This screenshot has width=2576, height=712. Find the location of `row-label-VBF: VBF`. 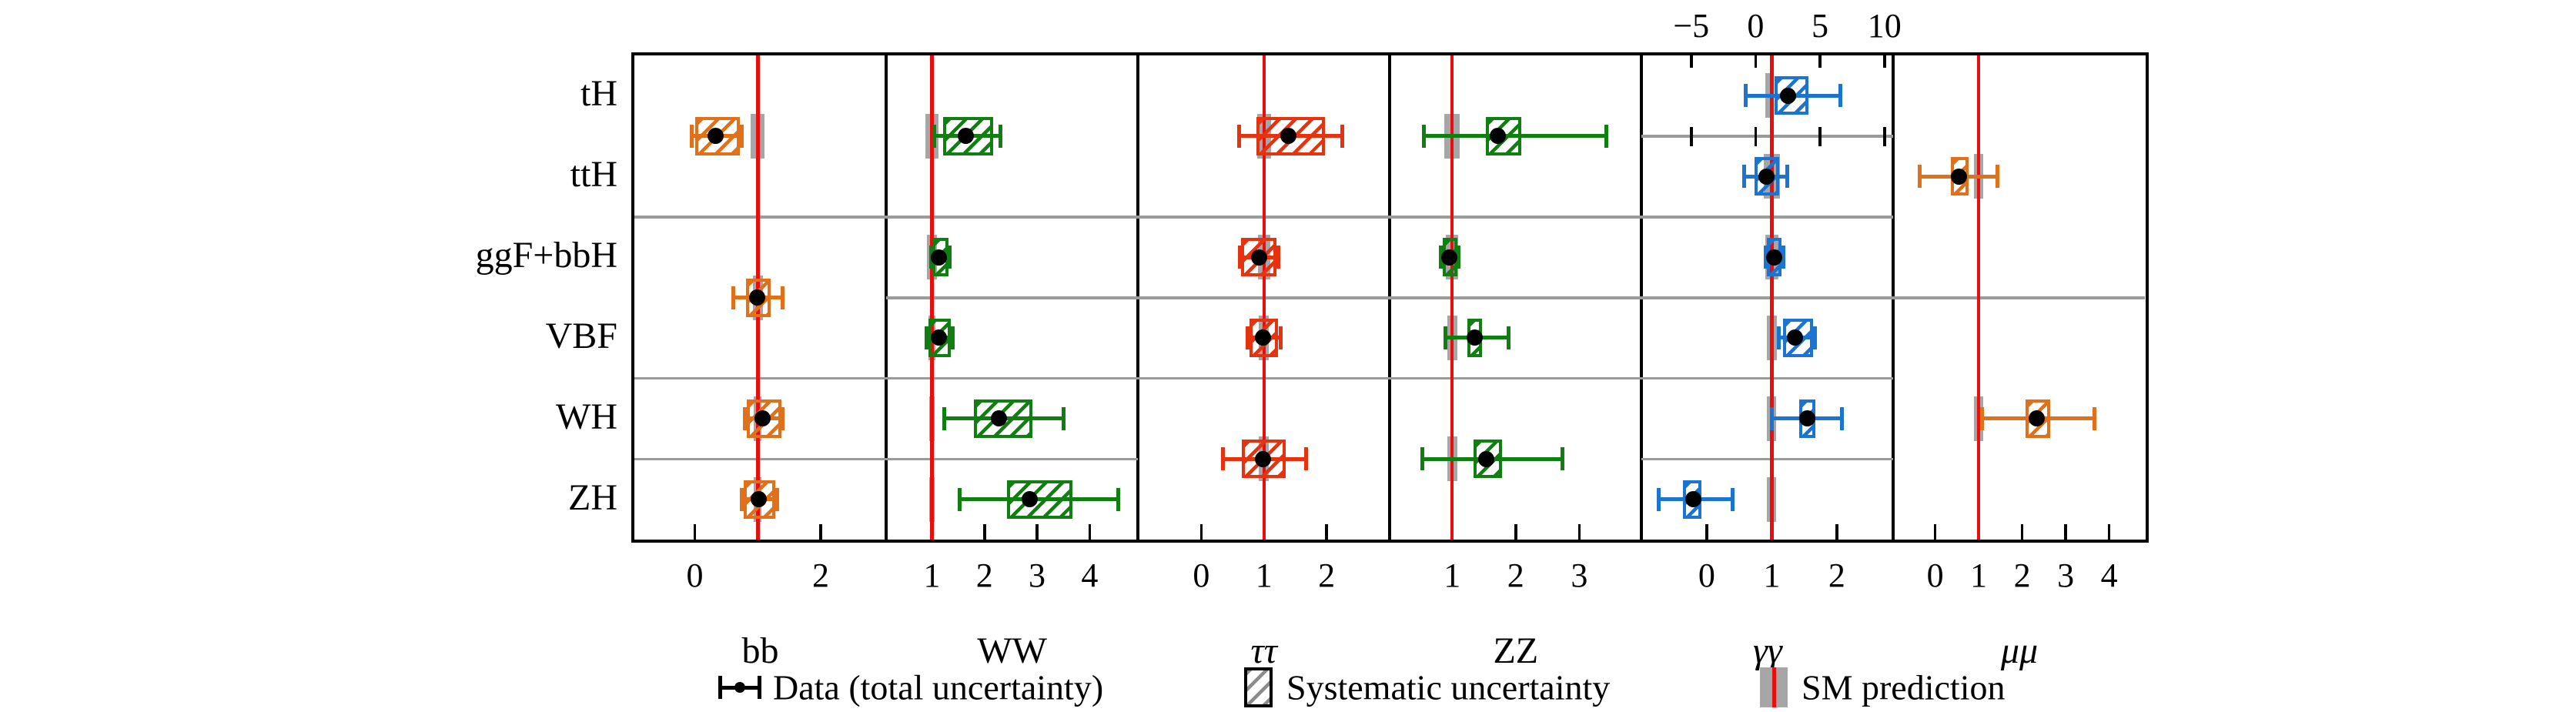

row-label-VBF: VBF is located at coordinates (581, 336).